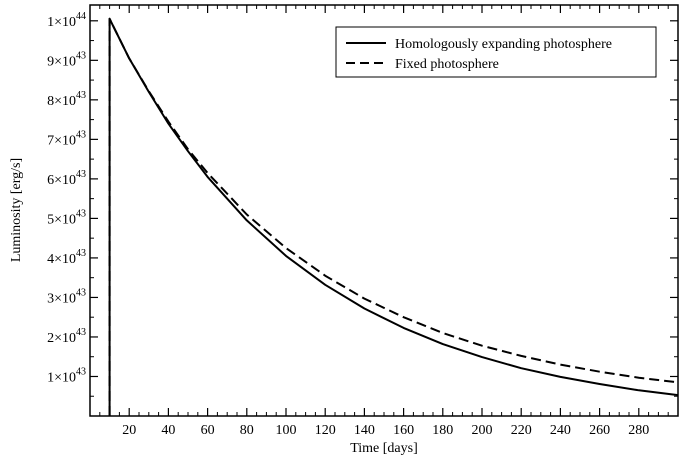 The width and height of the screenshot is (688, 458). Describe the element at coordinates (66, 138) in the screenshot. I see `y-tick-label: 7×1043` at that location.